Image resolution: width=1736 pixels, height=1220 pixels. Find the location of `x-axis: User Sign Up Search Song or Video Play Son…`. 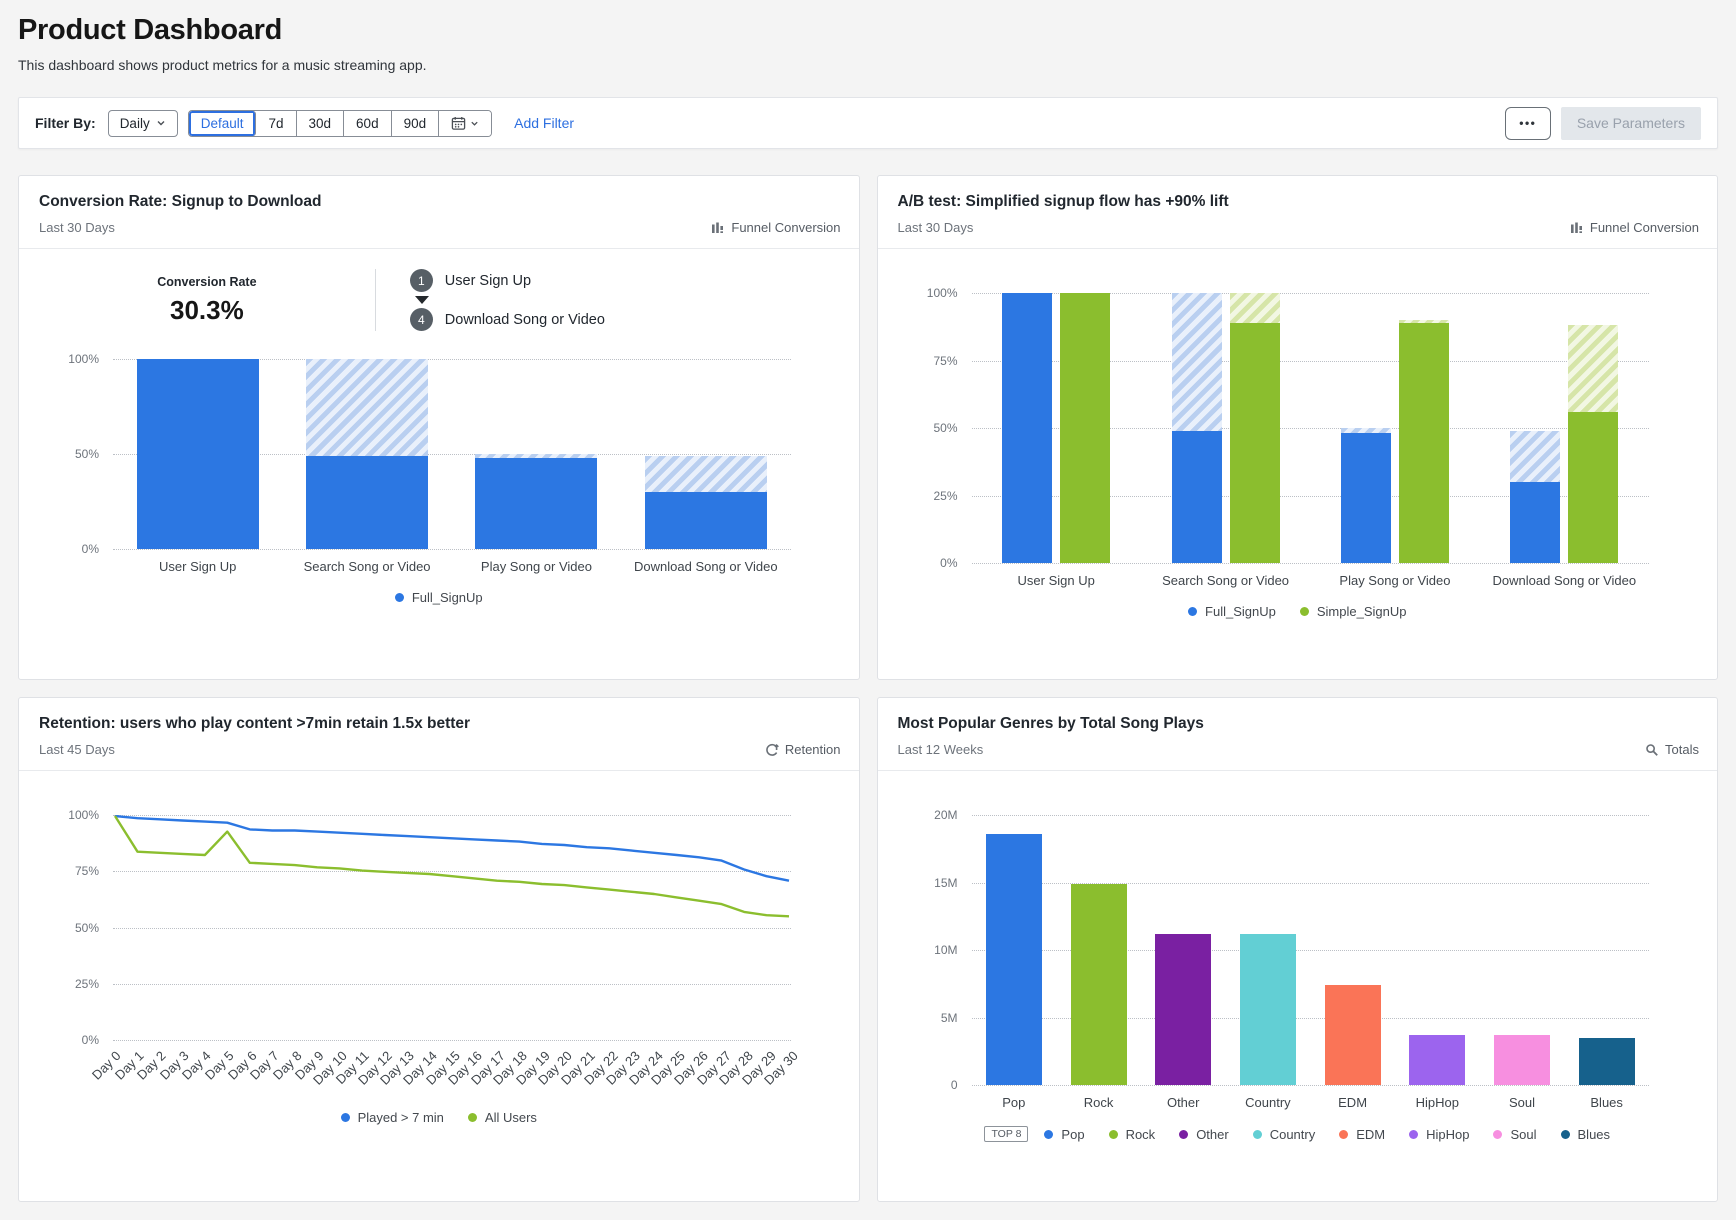

x-axis: User Sign Up Search Song or Video Play Son… is located at coordinates (1311, 575).